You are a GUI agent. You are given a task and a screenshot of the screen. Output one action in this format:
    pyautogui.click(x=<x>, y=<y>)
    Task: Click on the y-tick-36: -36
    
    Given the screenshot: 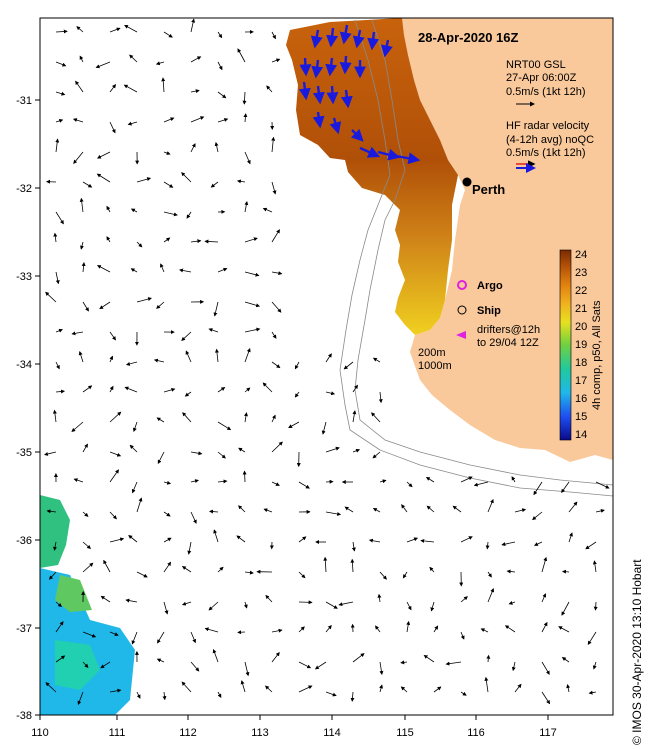 What is the action you would take?
    pyautogui.click(x=24, y=541)
    